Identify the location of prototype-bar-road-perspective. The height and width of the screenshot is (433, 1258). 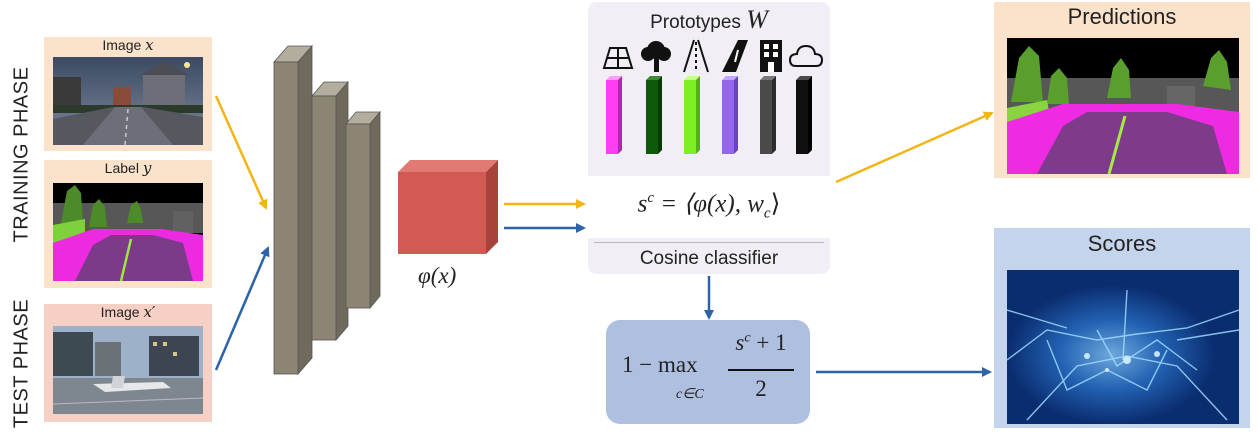
(730, 115).